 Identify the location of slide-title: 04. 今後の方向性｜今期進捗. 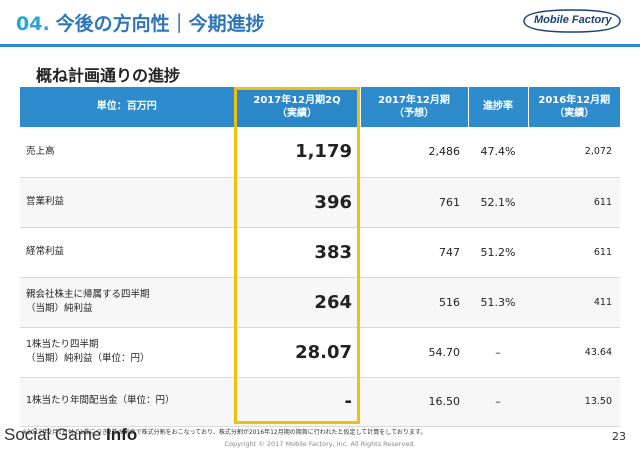
(140, 22).